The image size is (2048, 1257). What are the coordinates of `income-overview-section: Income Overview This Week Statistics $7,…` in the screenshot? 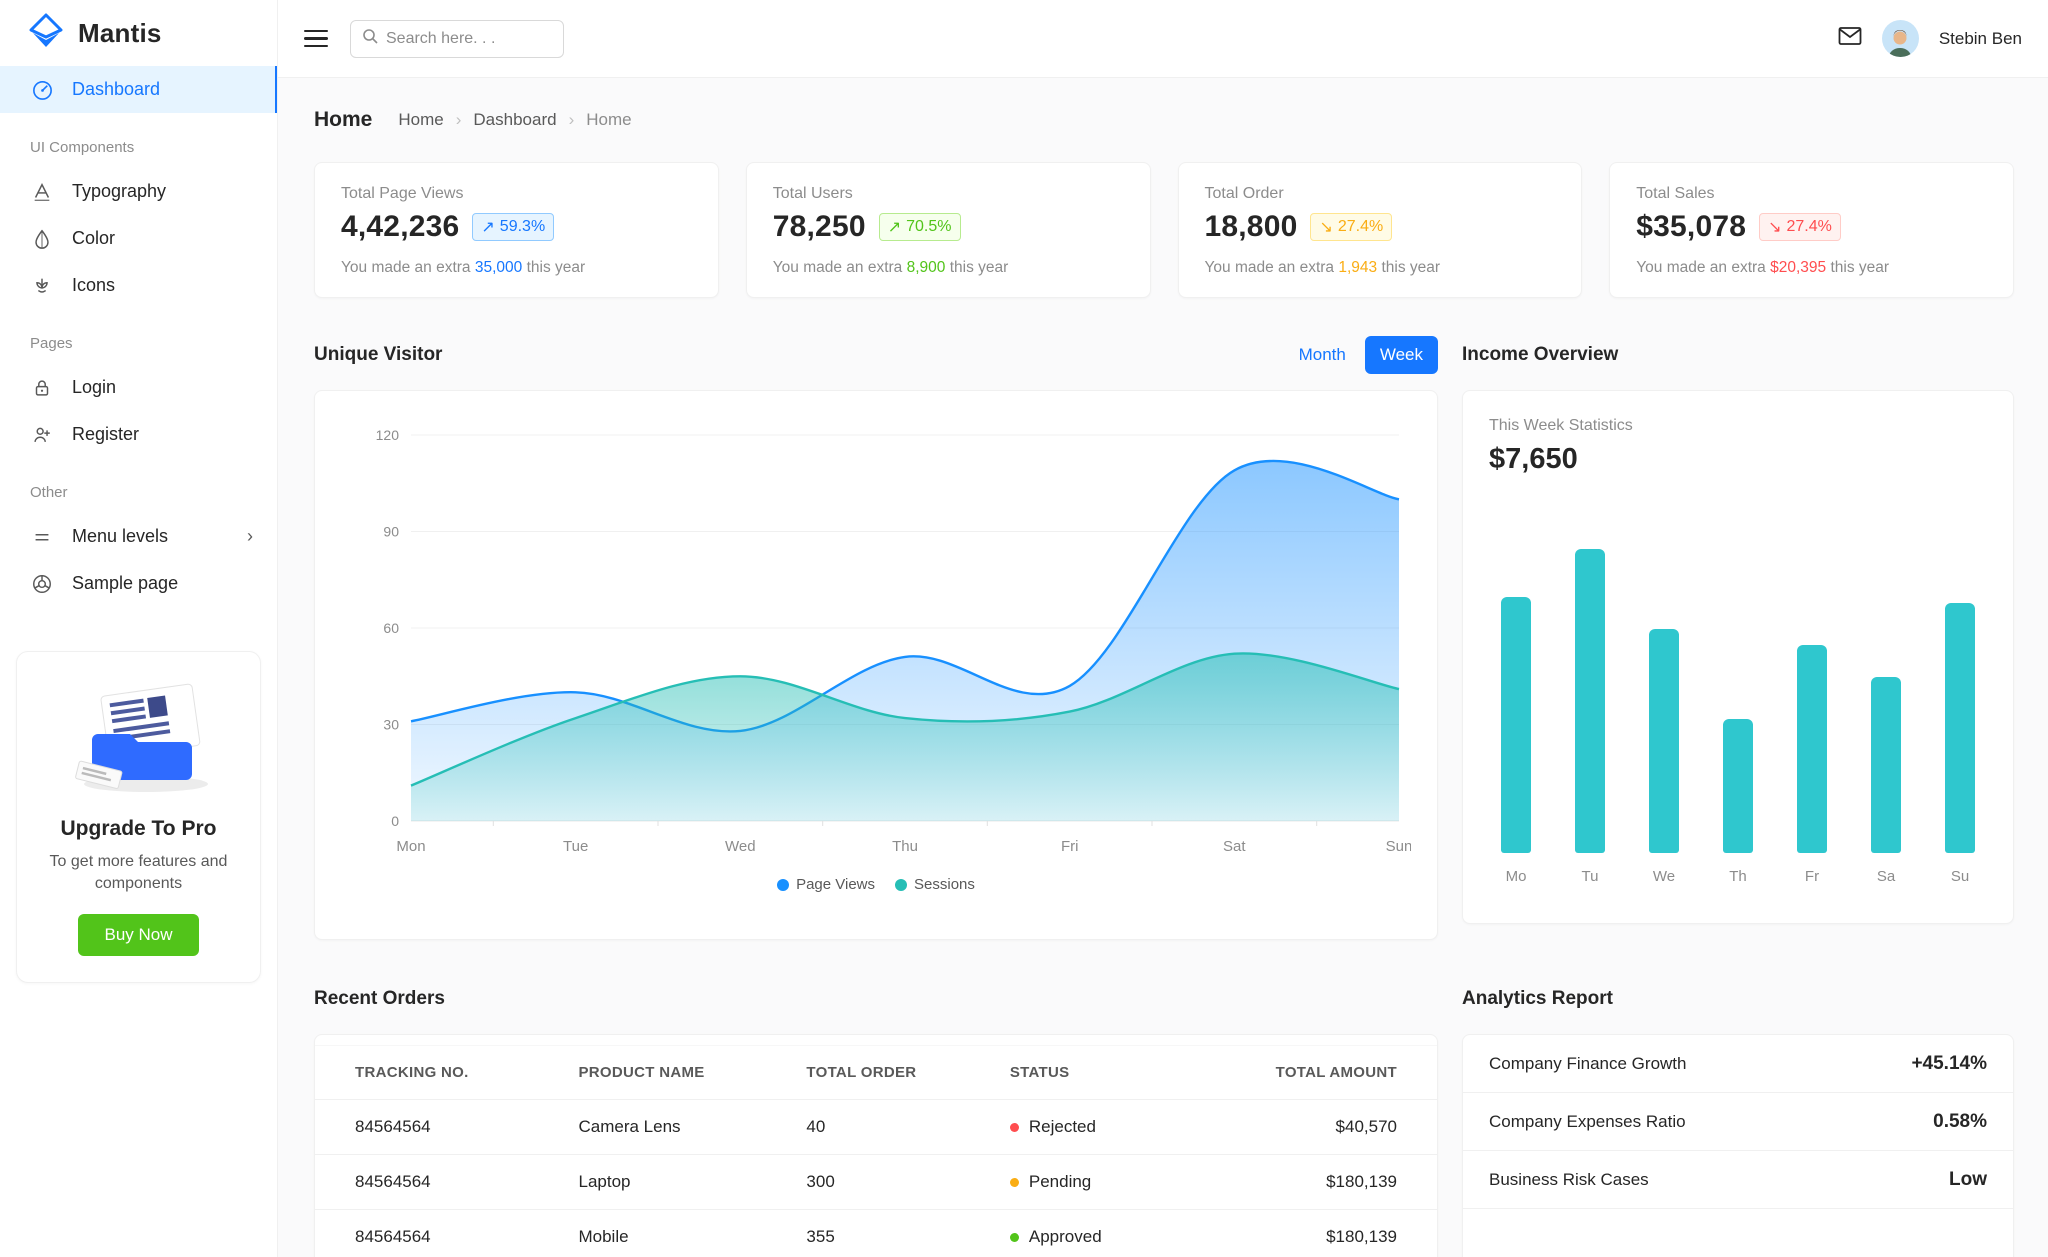 It's located at (1738, 629).